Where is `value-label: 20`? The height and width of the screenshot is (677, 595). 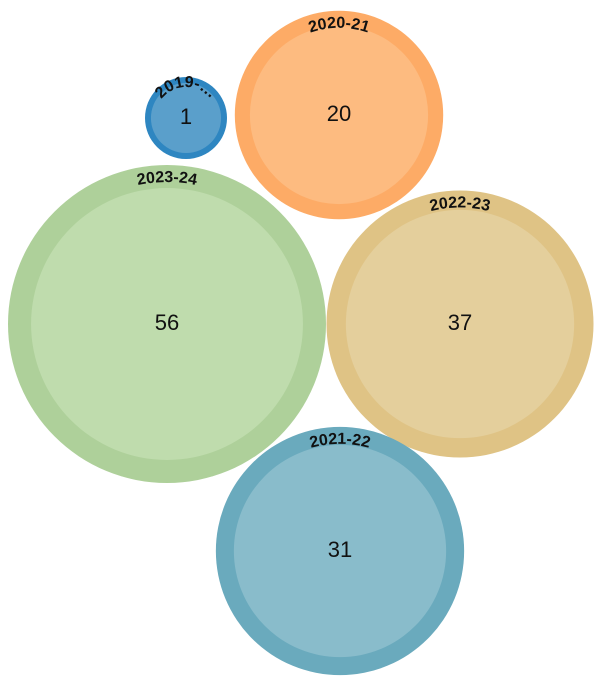
value-label: 20 is located at coordinates (339, 113).